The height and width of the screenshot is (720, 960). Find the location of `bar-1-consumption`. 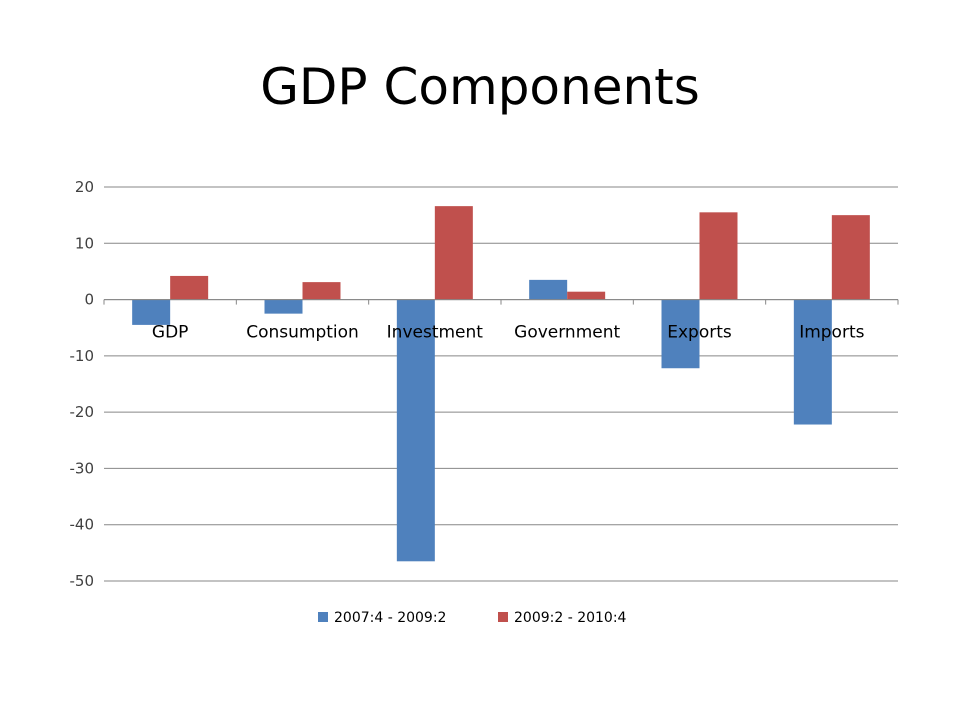

bar-1-consumption is located at coordinates (283, 306).